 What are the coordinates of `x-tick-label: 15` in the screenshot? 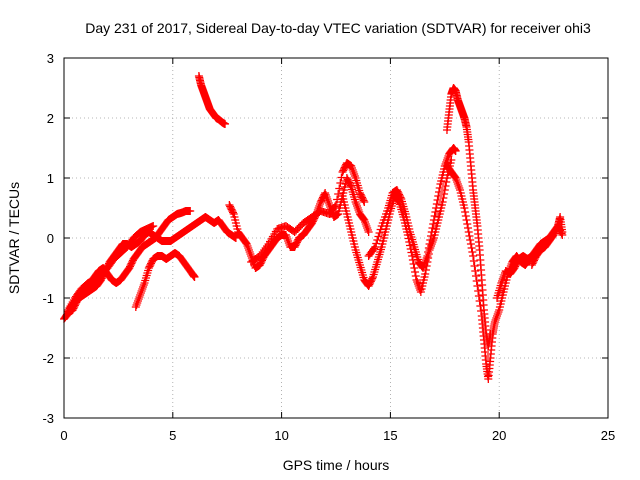 It's located at (390, 435).